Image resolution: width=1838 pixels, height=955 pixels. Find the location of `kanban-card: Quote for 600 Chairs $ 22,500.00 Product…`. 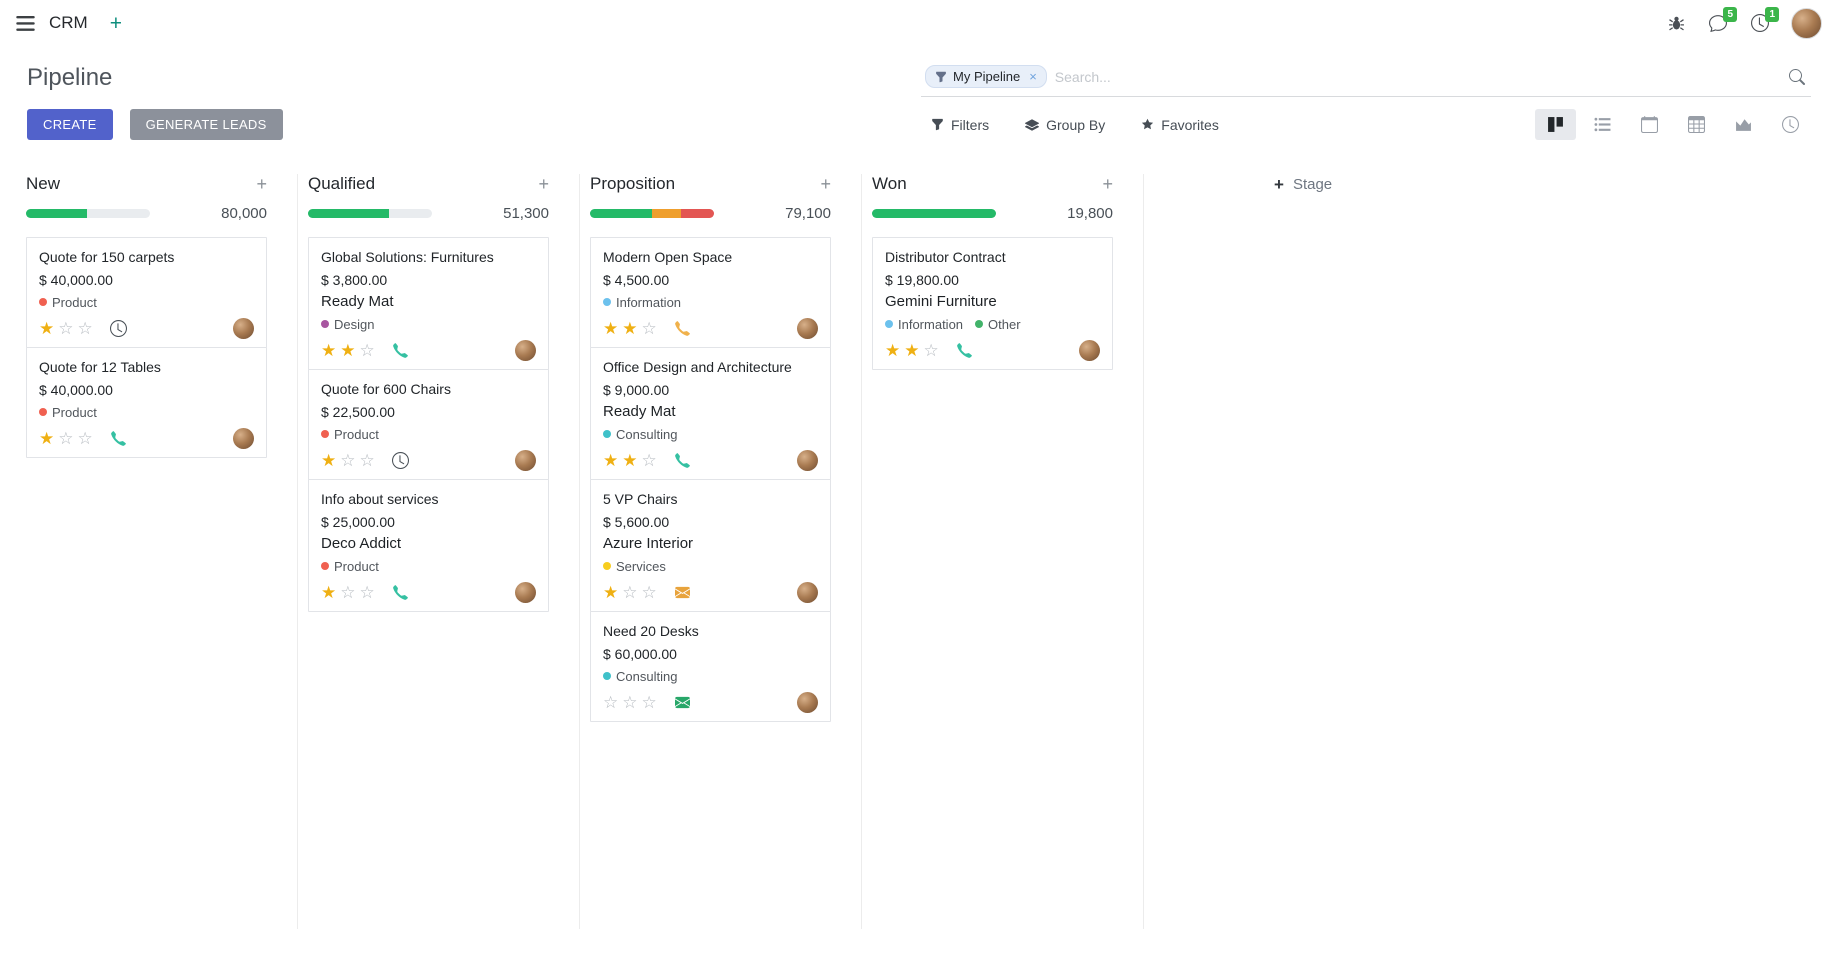

kanban-card: Quote for 600 Chairs $ 22,500.00 Product… is located at coordinates (428, 424).